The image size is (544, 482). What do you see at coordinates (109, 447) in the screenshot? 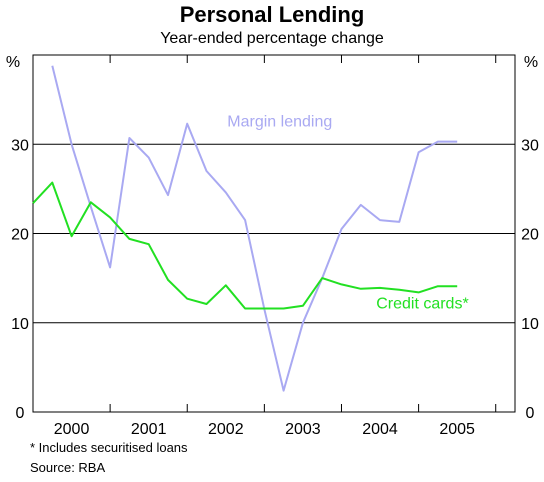
I see `footnote: * Includes securitised loans` at bounding box center [109, 447].